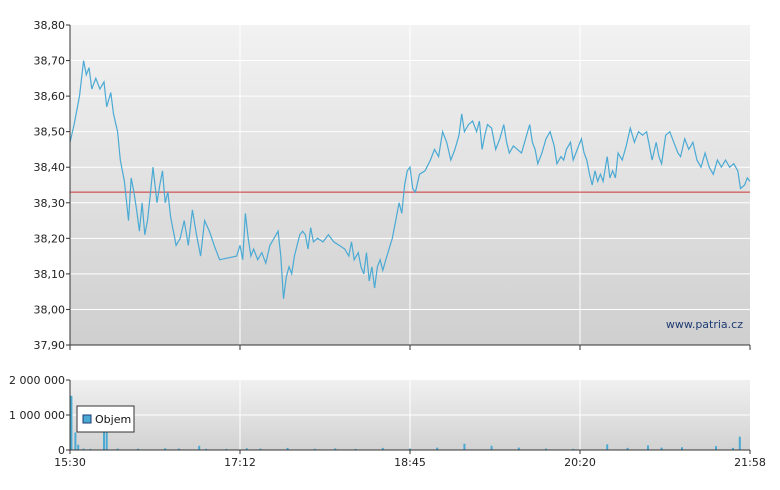  What do you see at coordinates (50, 132) in the screenshot?
I see `price-y-tick-label: 38,50` at bounding box center [50, 132].